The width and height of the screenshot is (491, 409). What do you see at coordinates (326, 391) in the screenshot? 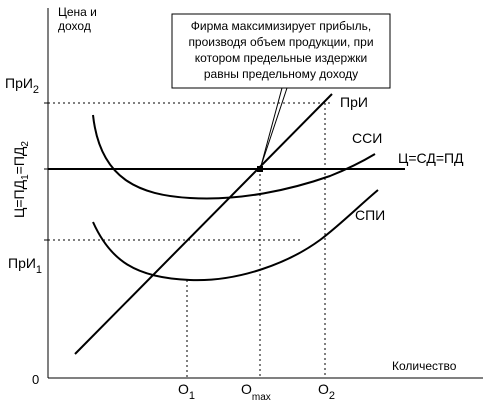
I see `o2-label: О2` at bounding box center [326, 391].